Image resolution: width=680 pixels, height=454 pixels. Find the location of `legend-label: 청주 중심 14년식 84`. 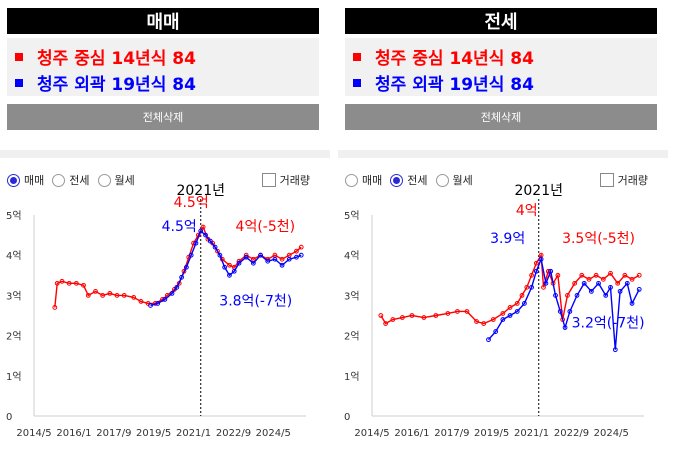

legend-label: 청주 중심 14년식 84 is located at coordinates (454, 59).